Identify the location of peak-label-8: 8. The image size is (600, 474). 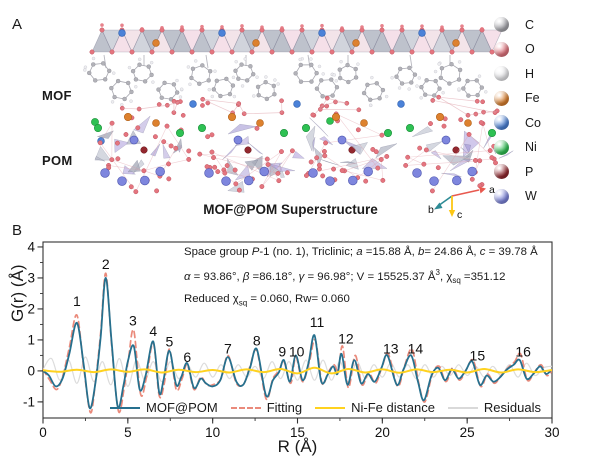
(257, 341).